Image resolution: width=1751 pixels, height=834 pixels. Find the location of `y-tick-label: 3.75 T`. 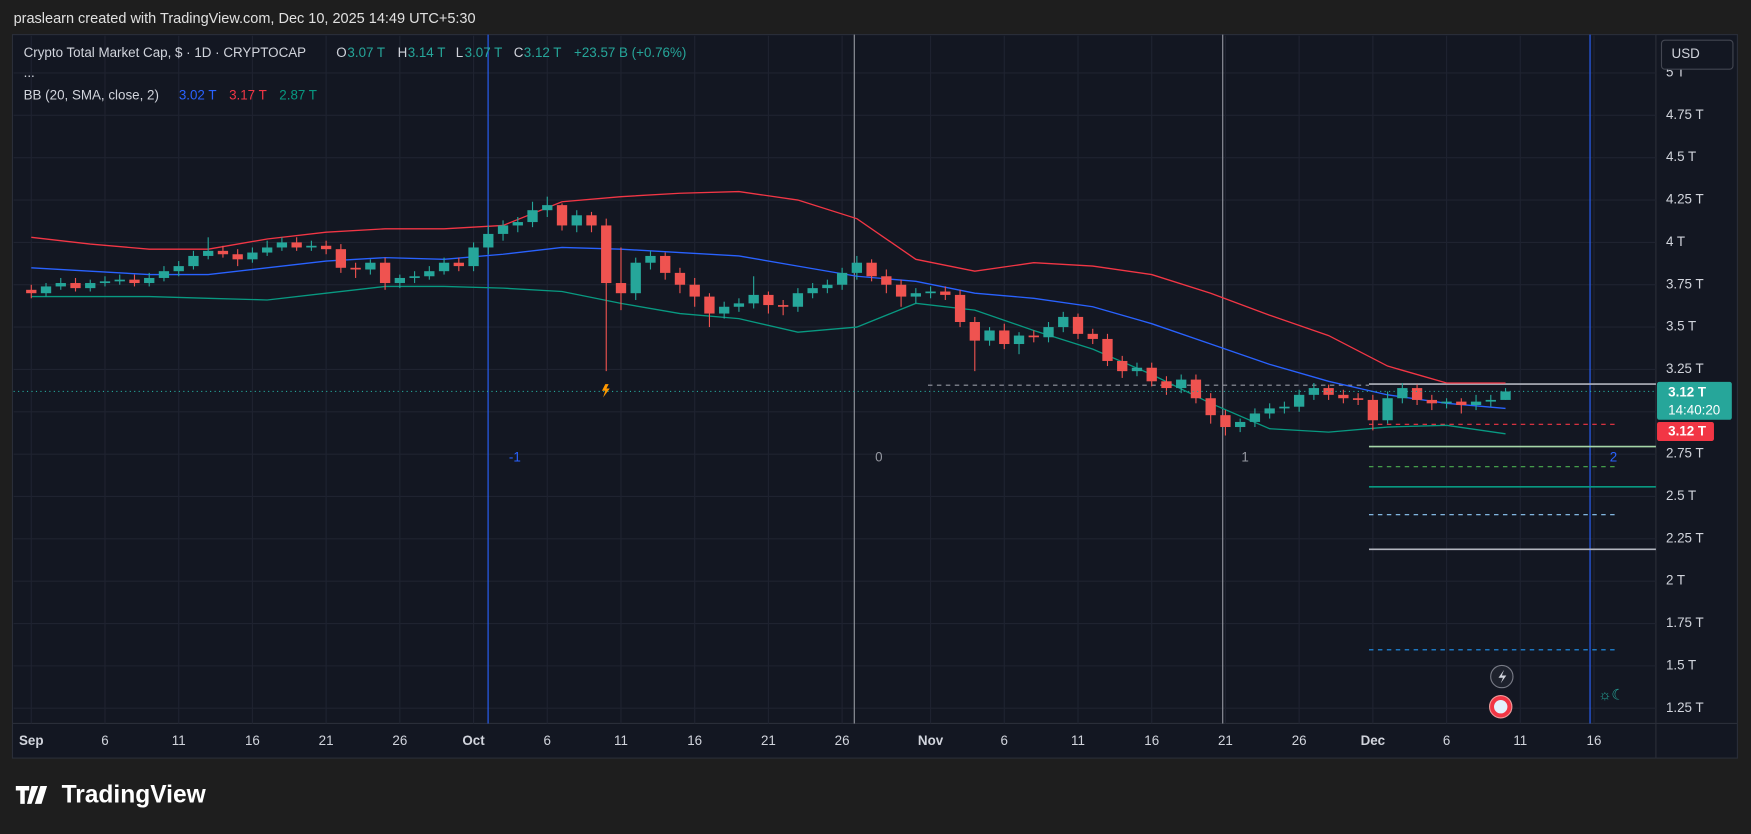

y-tick-label: 3.75 T is located at coordinates (1685, 283).